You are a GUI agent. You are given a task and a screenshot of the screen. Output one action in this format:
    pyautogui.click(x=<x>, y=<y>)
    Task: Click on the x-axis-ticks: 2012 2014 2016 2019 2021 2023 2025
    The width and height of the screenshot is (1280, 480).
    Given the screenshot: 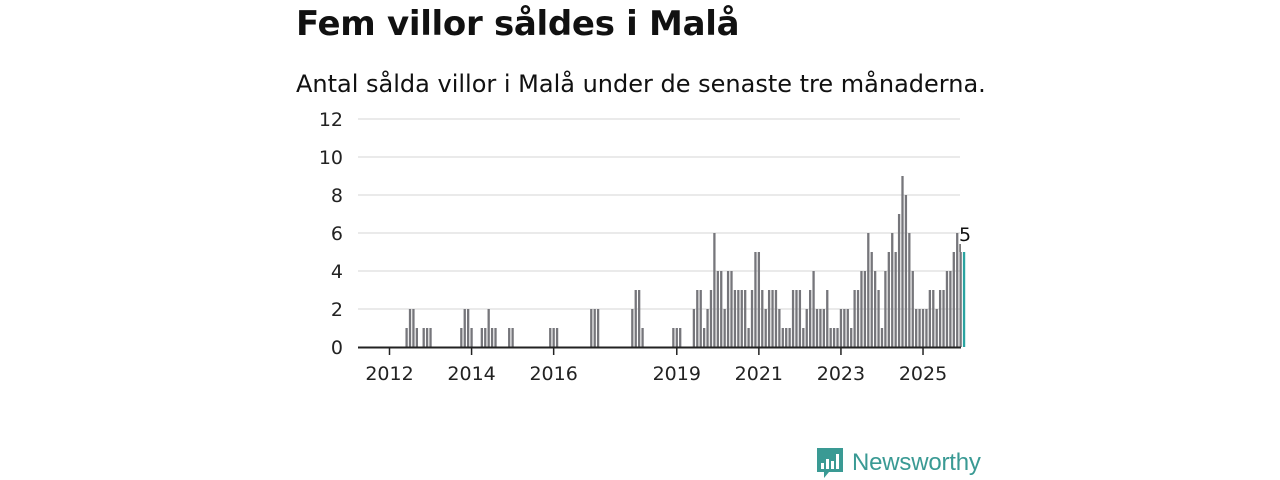 What is the action you would take?
    pyautogui.click(x=656, y=366)
    